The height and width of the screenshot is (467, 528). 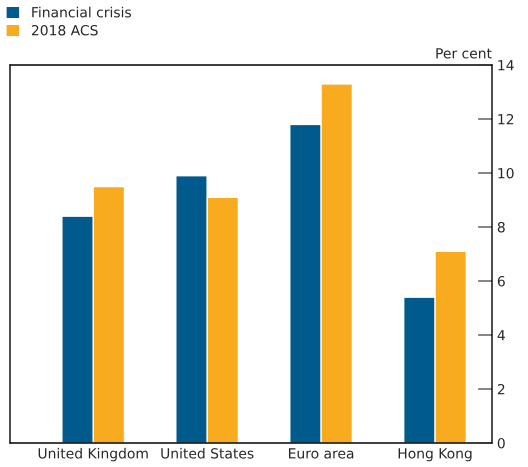 What do you see at coordinates (506, 173) in the screenshot?
I see `y-tick-label: 10` at bounding box center [506, 173].